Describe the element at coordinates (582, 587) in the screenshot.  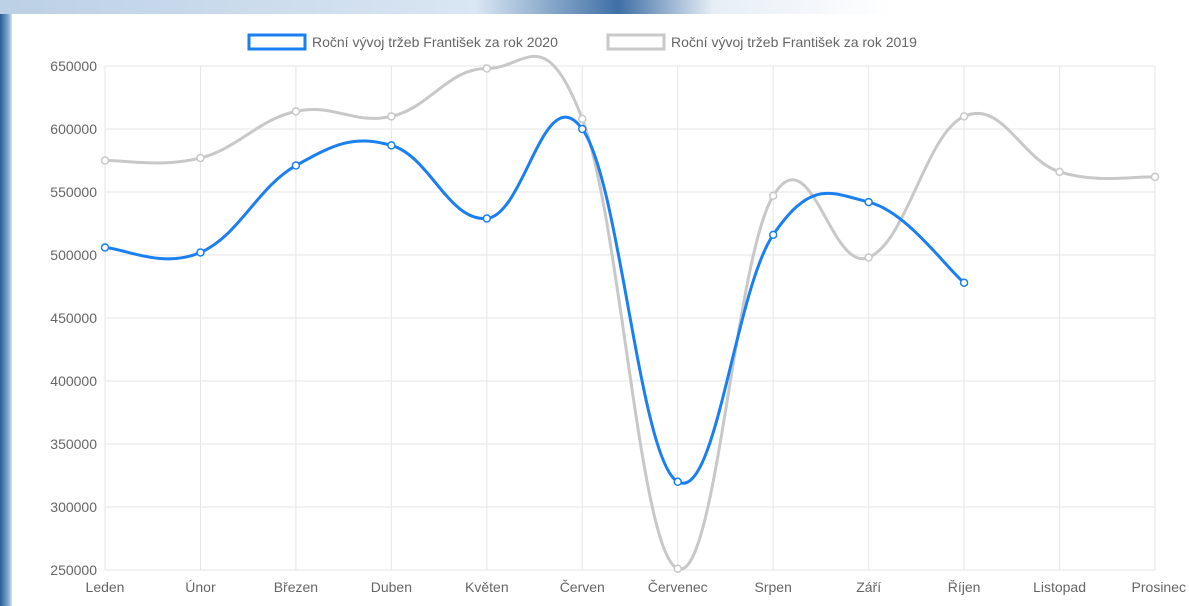
I see `x-tick-label: Červen` at that location.